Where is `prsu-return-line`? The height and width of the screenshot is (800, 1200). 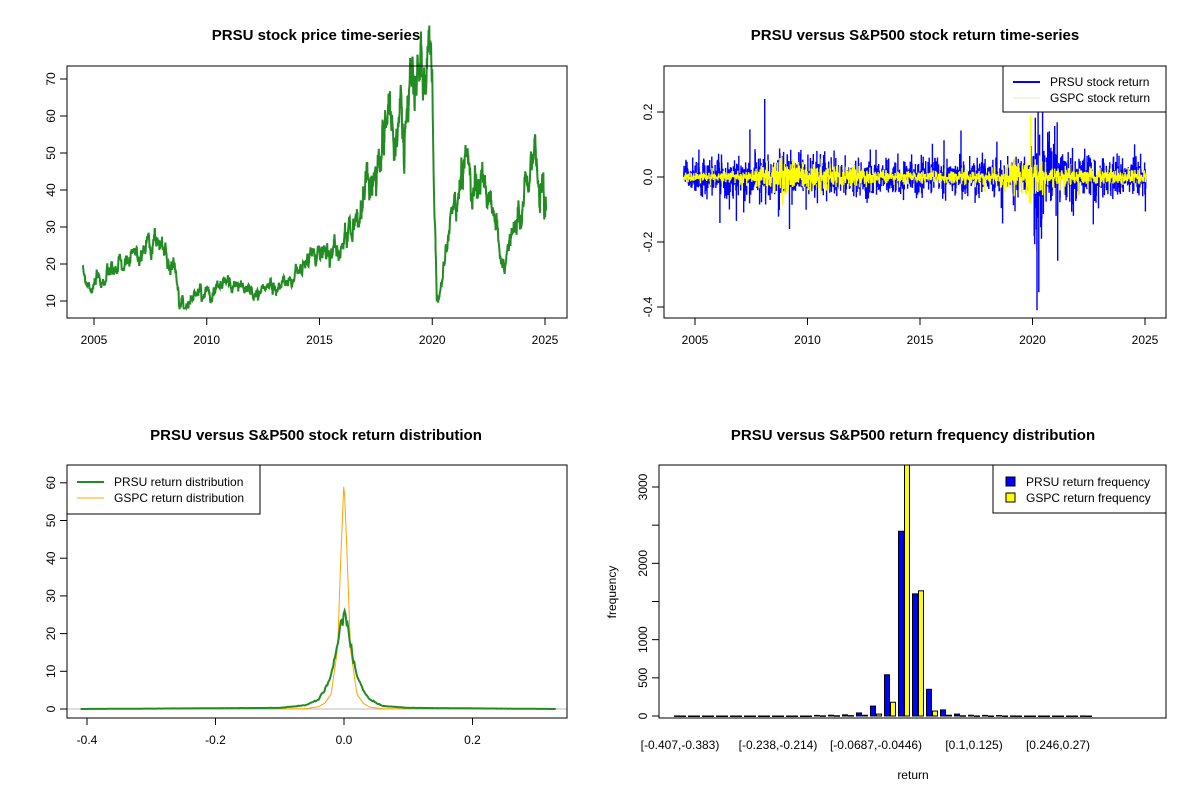
prsu-return-line is located at coordinates (915, 205).